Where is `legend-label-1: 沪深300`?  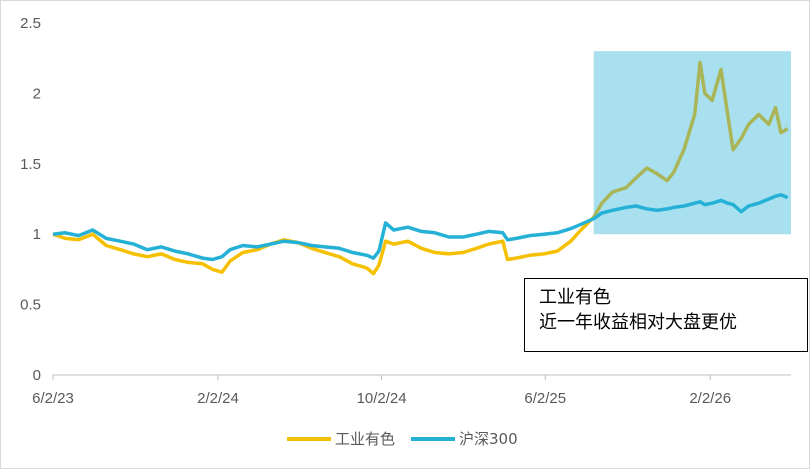 legend-label-1: 沪深300 is located at coordinates (488, 439).